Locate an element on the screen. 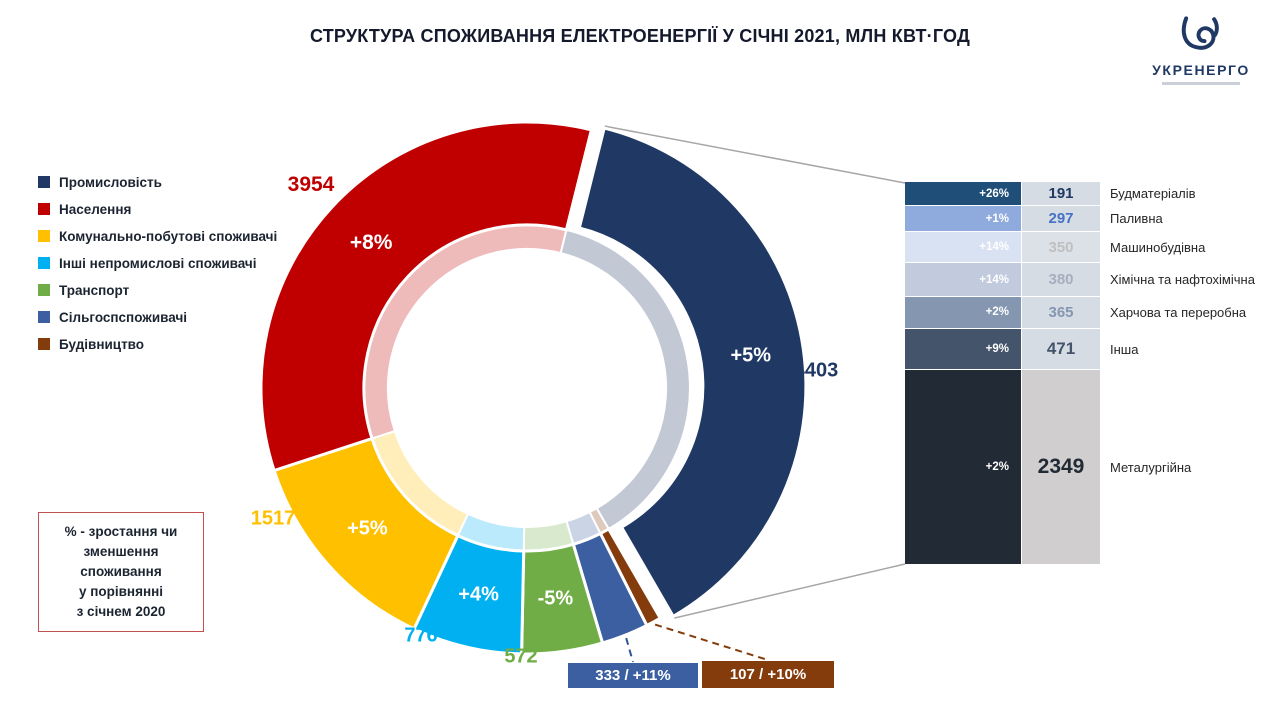  breakdown-label: Хімічна та нафтохімічна is located at coordinates (1182, 280).